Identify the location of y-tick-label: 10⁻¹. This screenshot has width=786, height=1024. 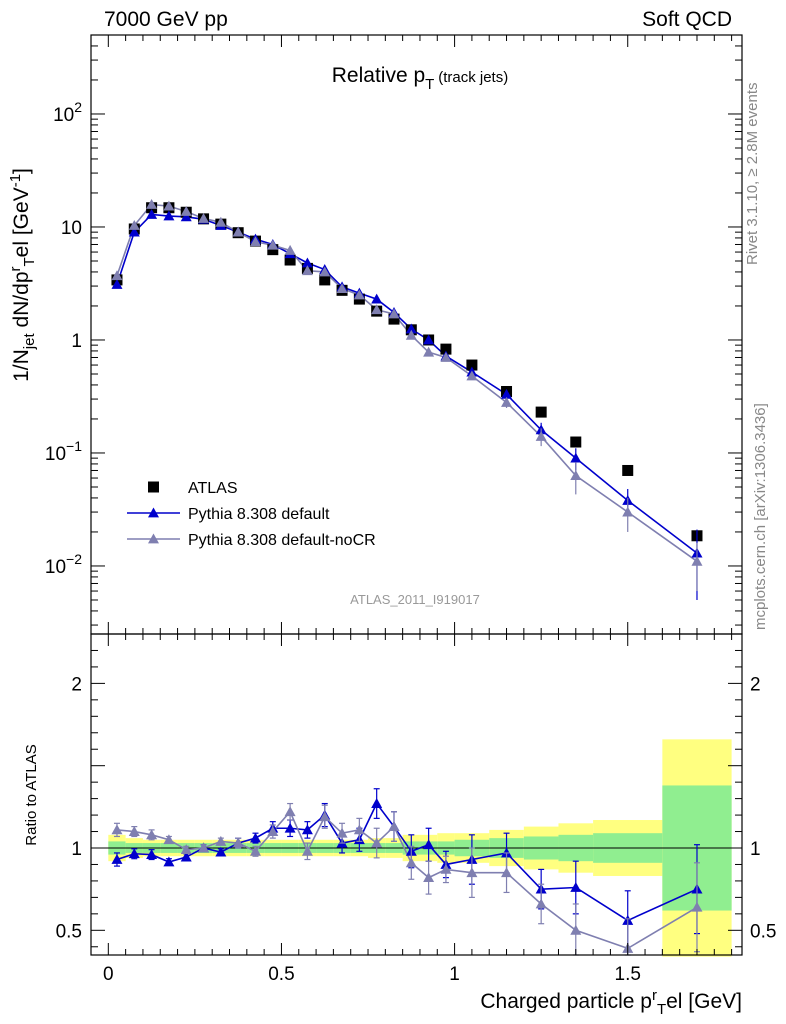
(63, 451).